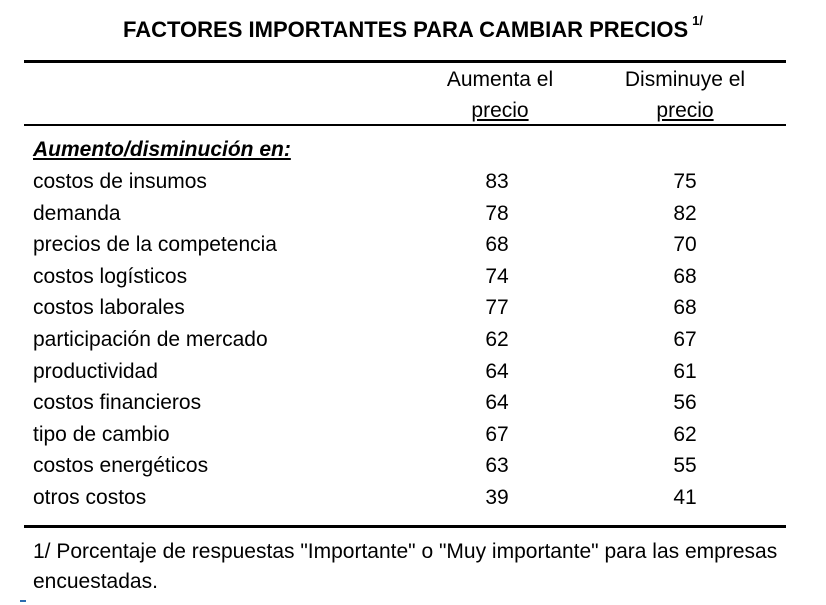 The height and width of the screenshot is (605, 826). What do you see at coordinates (497, 276) in the screenshot?
I see `increase-value: 74` at bounding box center [497, 276].